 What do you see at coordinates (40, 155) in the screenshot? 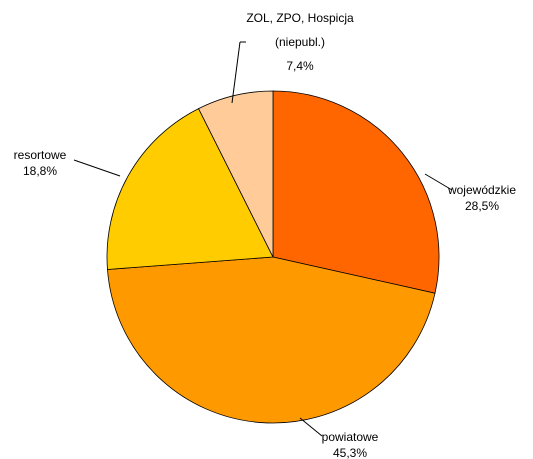
I see `slice-label: resortowe` at bounding box center [40, 155].